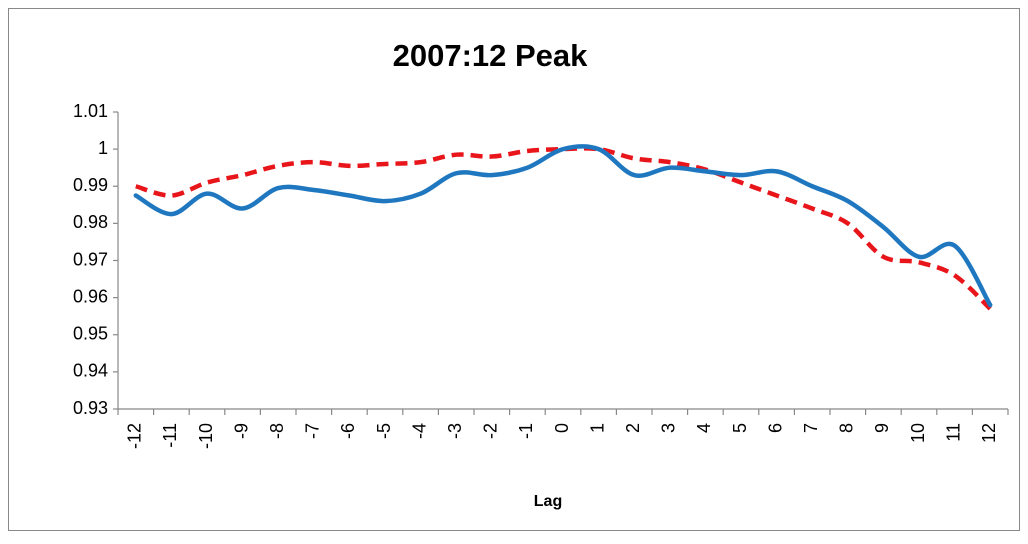  Describe the element at coordinates (90, 334) in the screenshot. I see `y-tick-label: 0.95` at that location.